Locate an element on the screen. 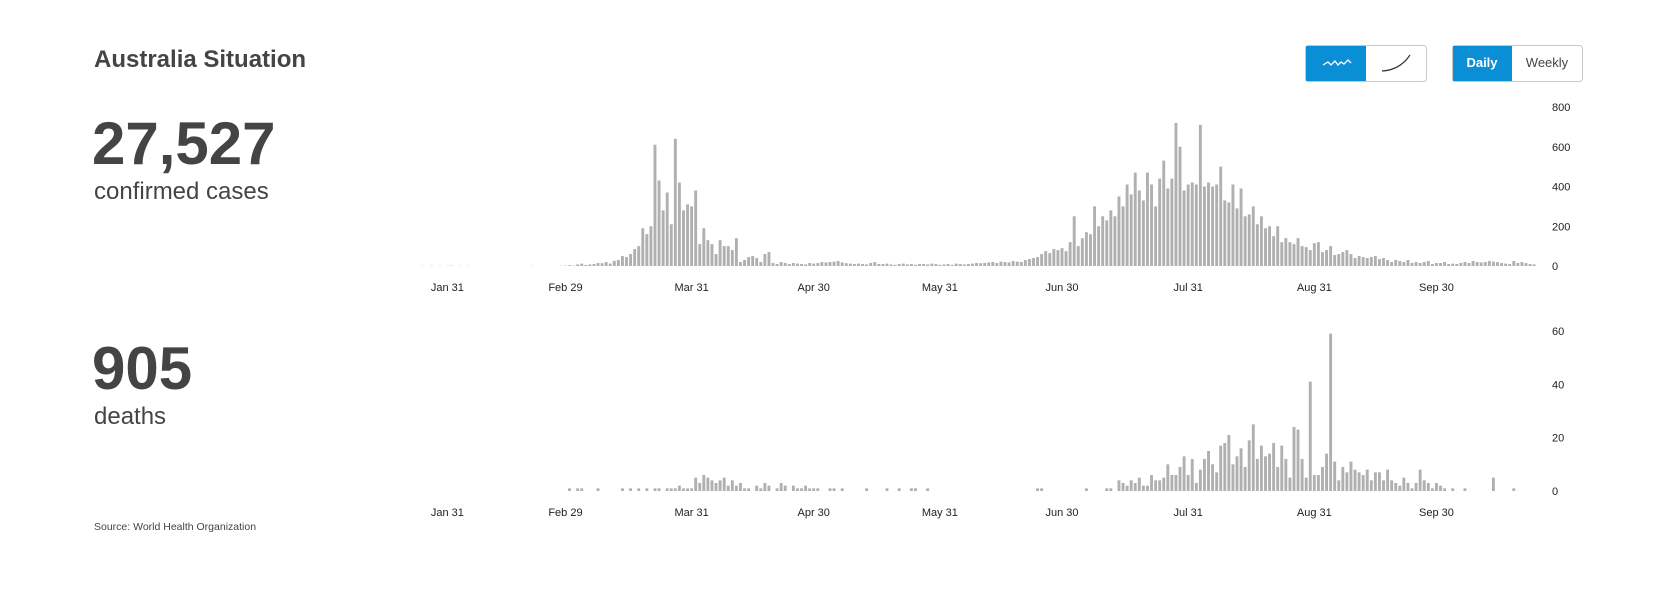 This screenshot has height=601, width=1663. headline-caption: confirmed cases is located at coordinates (181, 191).